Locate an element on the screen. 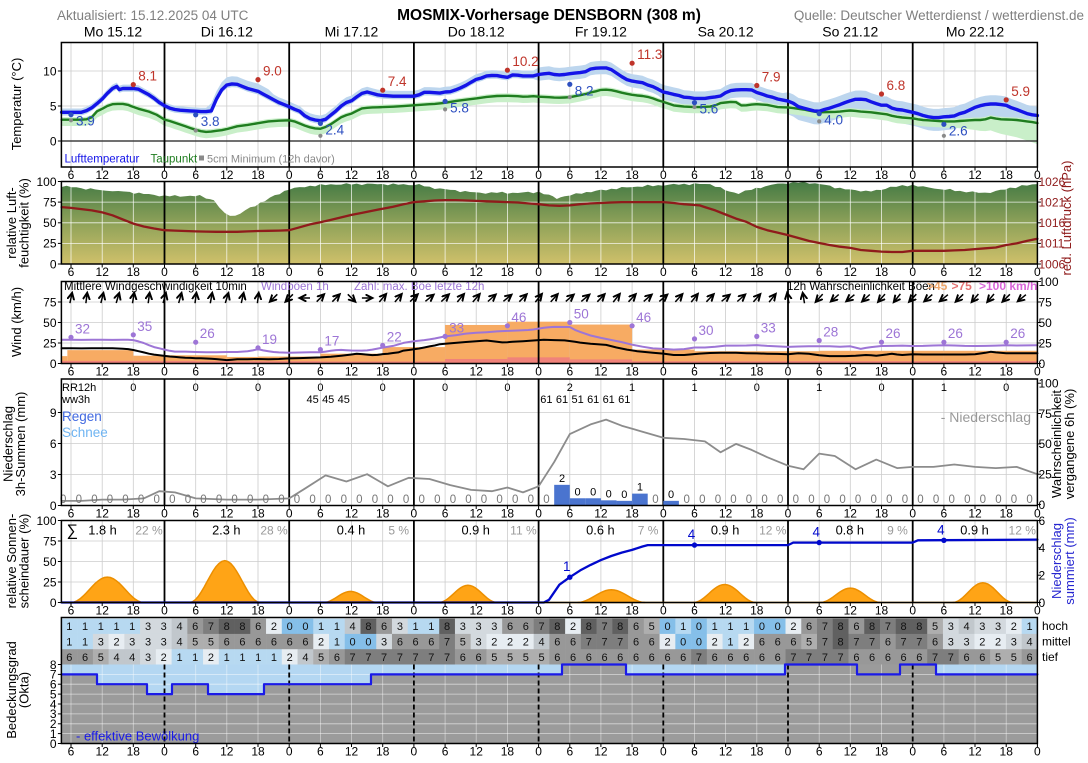  svg-text: 5 is located at coordinates (935, 627).